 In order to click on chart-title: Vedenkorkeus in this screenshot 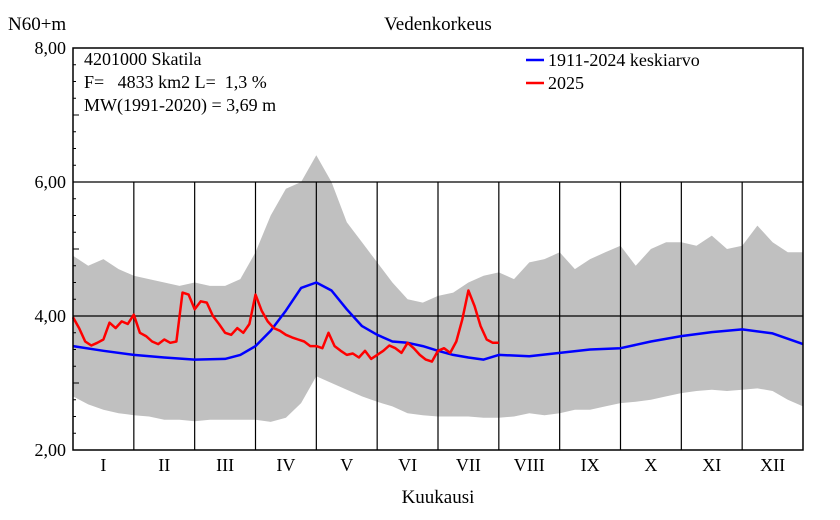, I will do `click(438, 24)`.